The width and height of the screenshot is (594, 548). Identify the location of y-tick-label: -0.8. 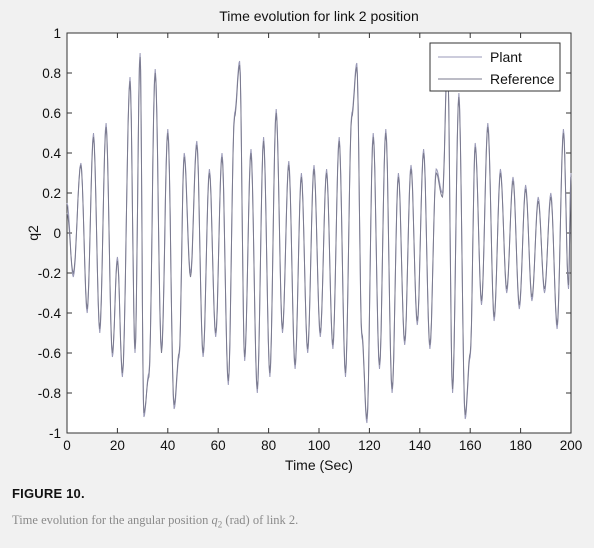
(49, 393).